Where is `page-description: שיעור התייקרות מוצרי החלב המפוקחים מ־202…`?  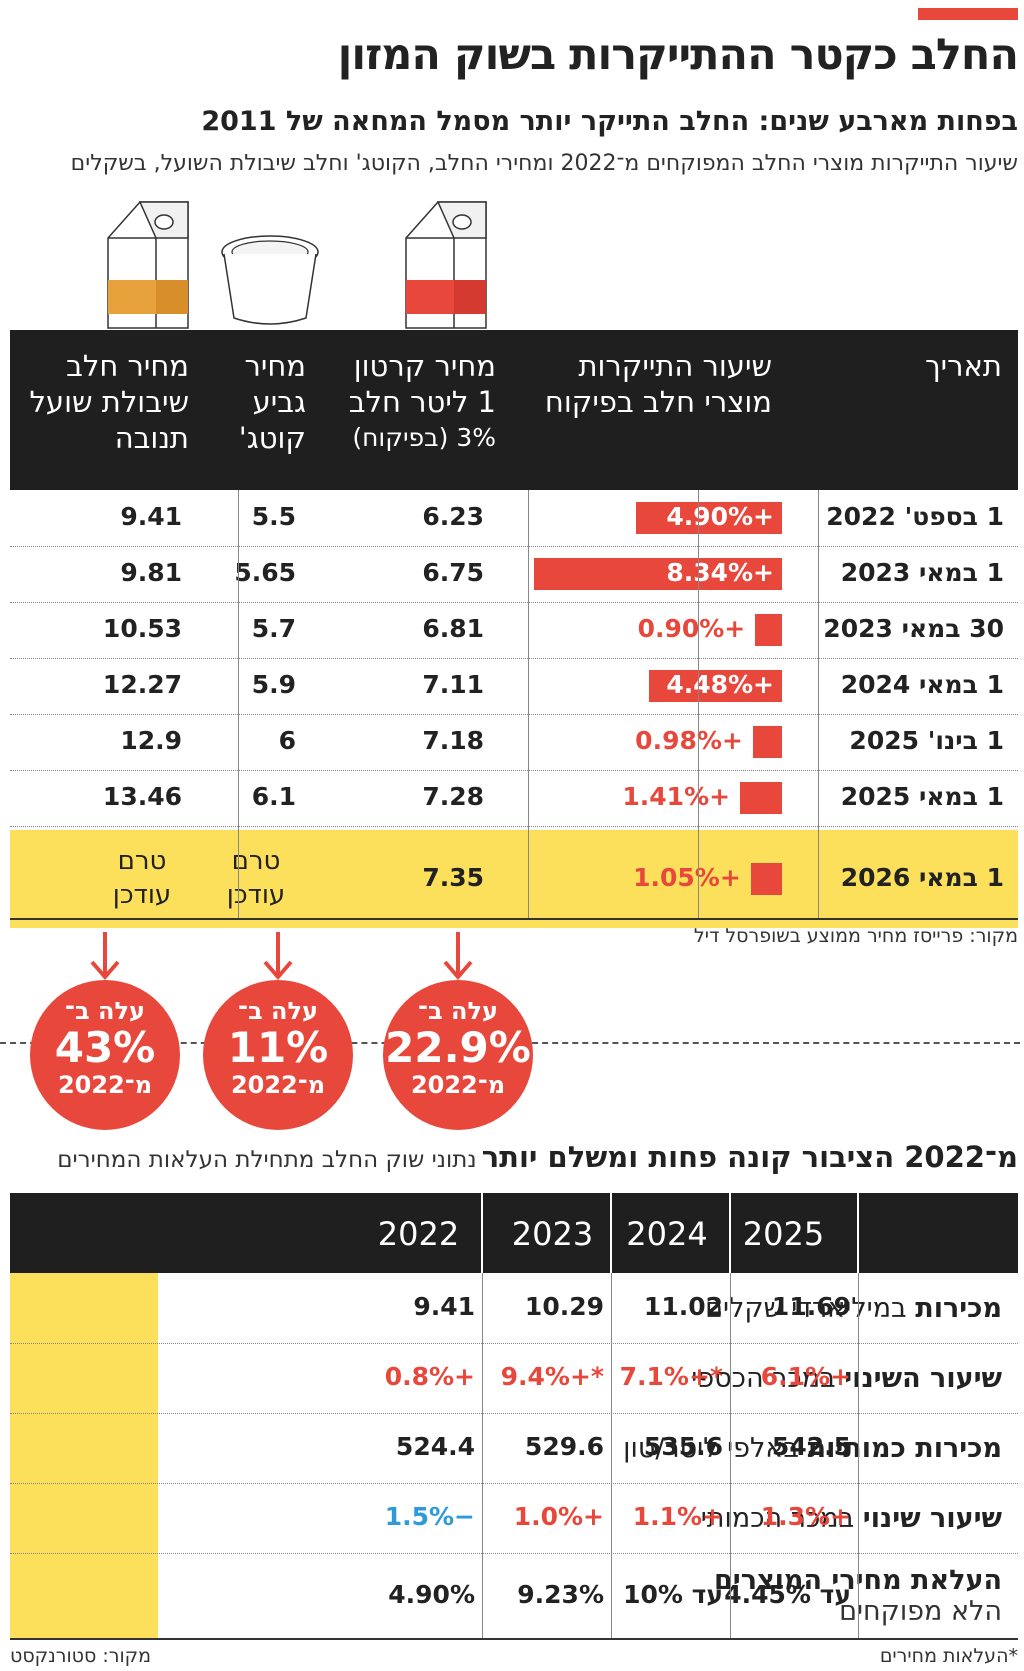 page-description: שיעור התייקרות מוצרי החלב המפוקחים מ־202… is located at coordinates (544, 163).